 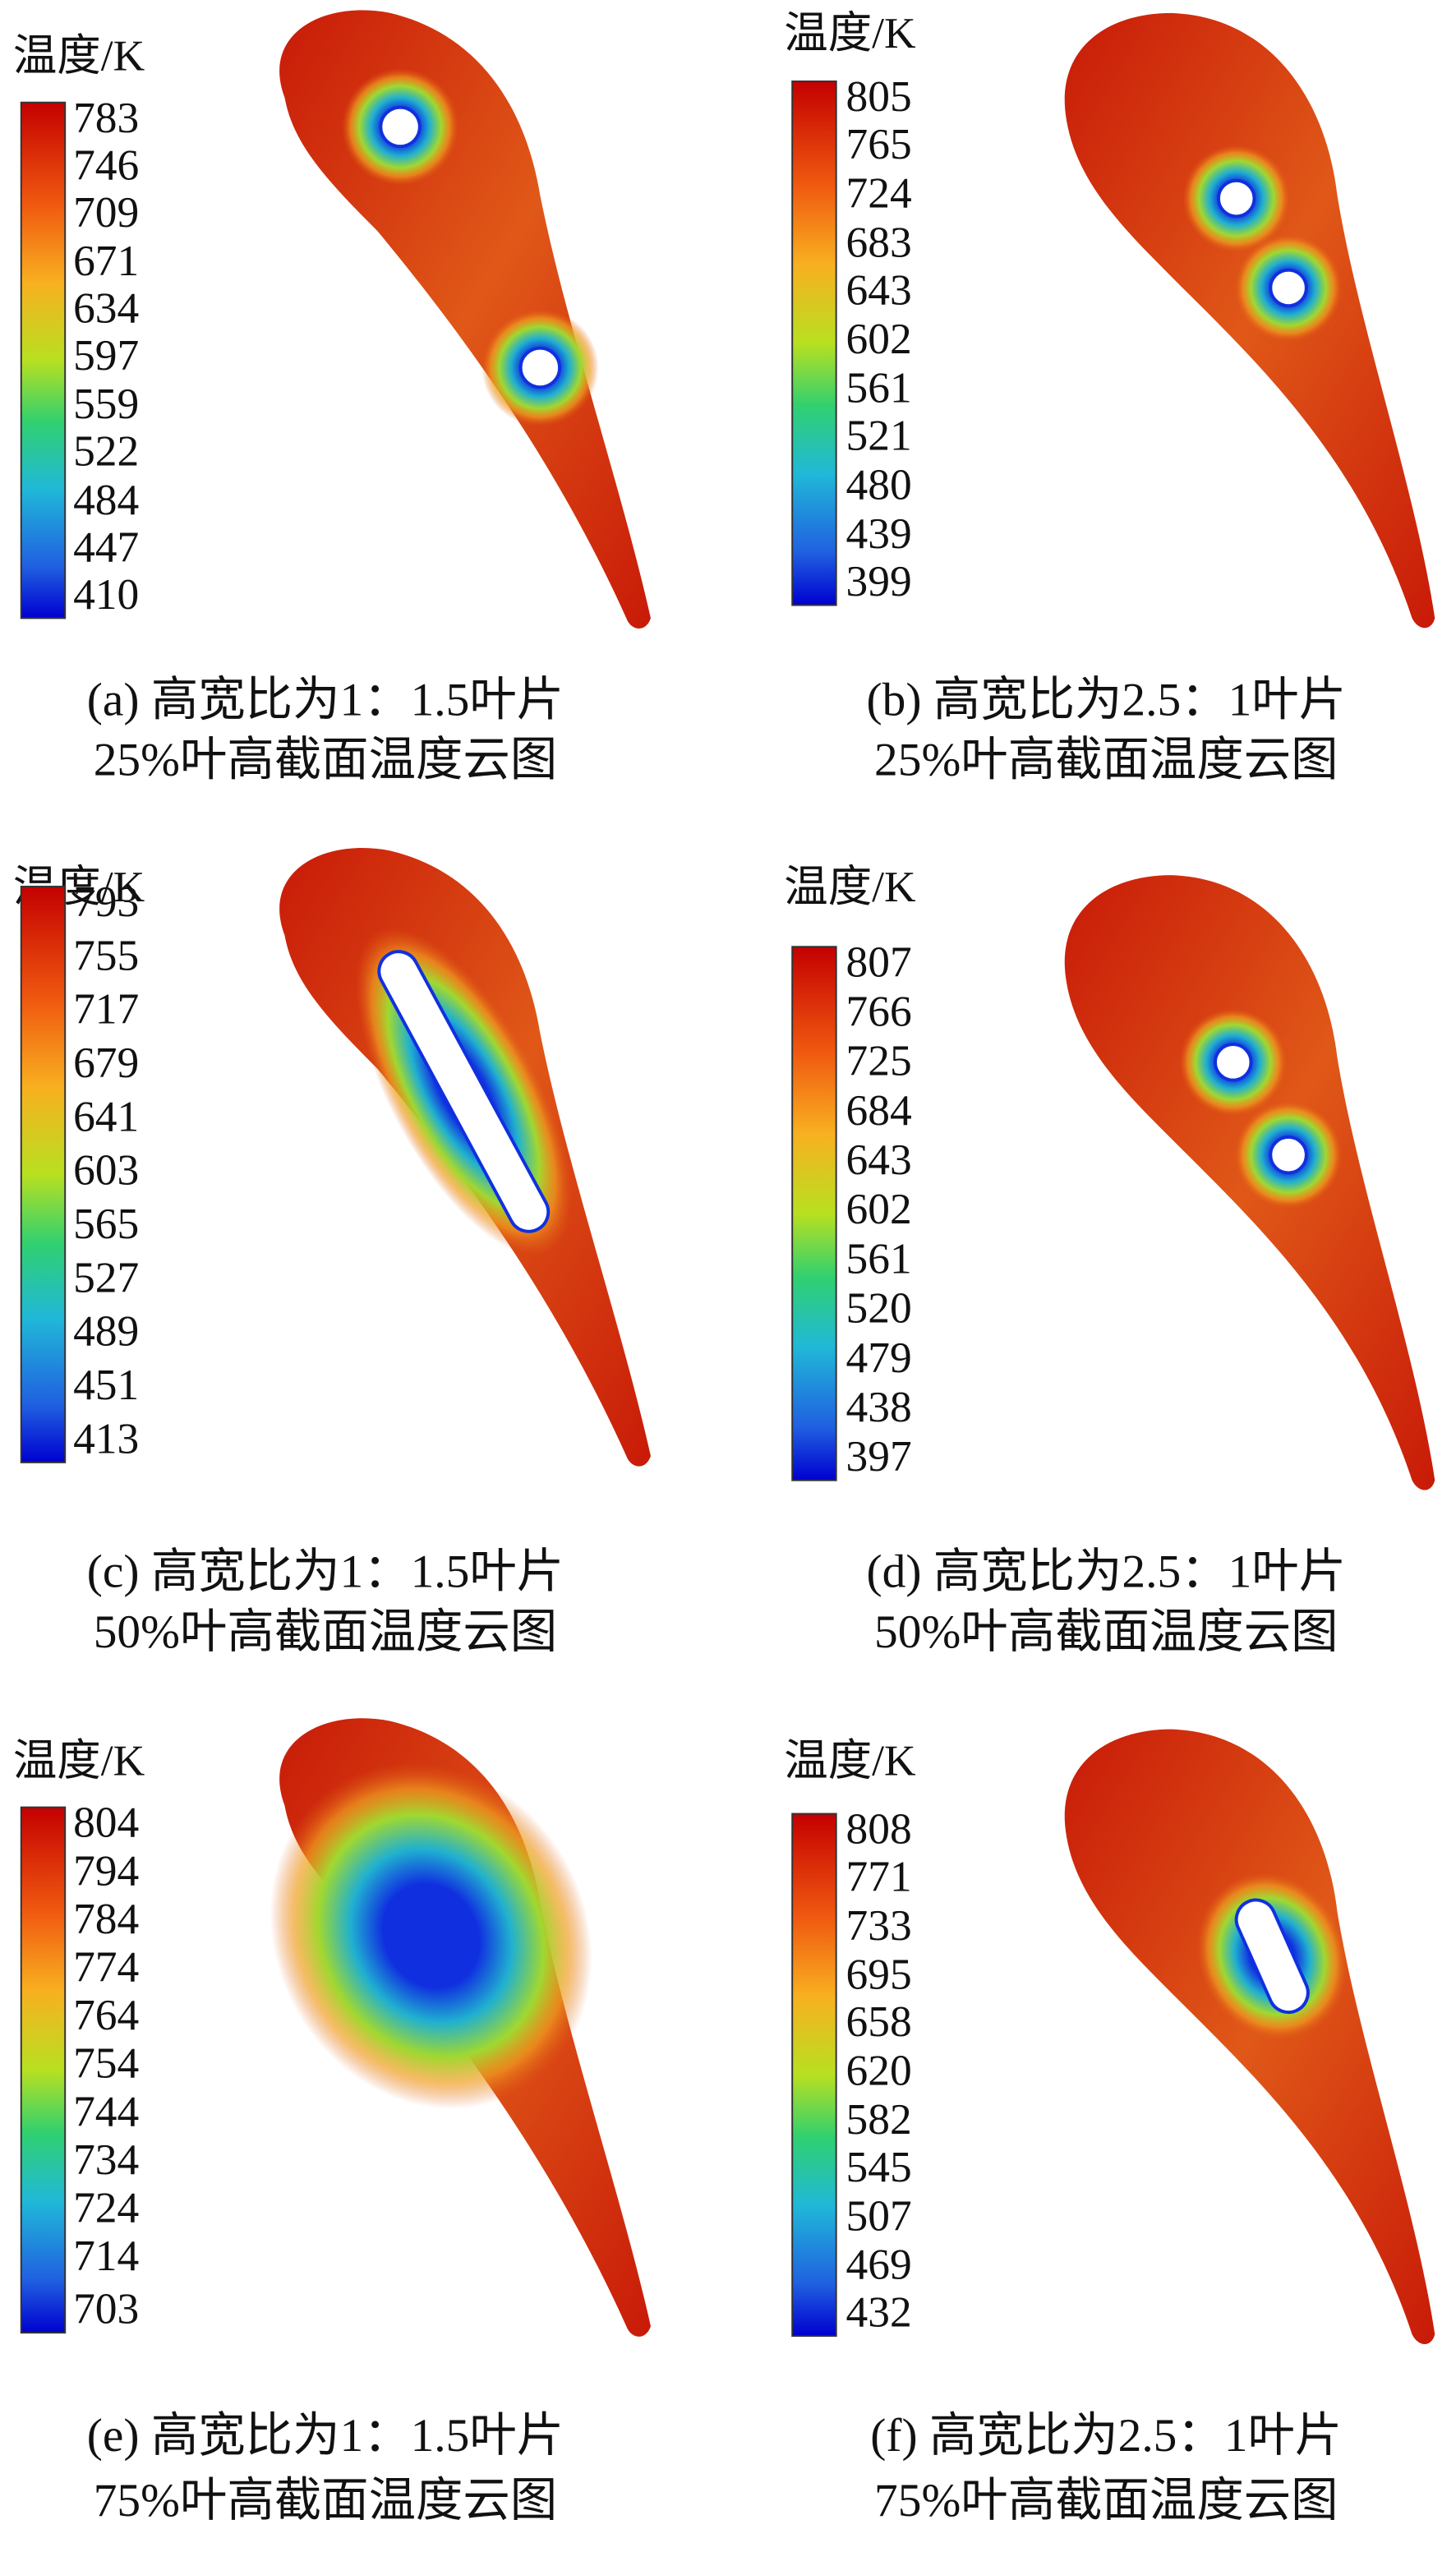 What do you see at coordinates (431, 1936) in the screenshot?
I see `cold-zone` at bounding box center [431, 1936].